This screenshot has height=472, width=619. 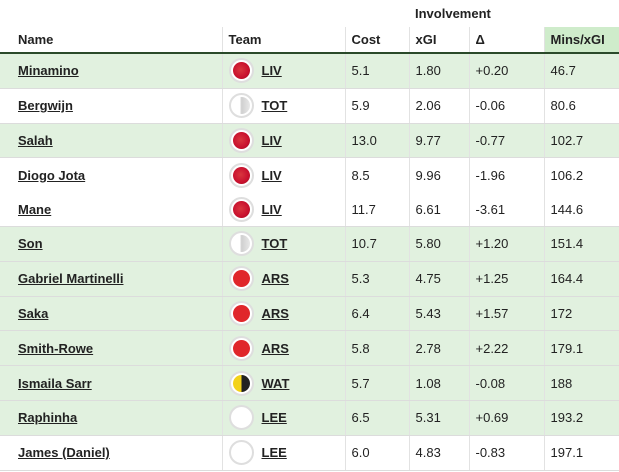 I want to click on player-name-link: Smith-Rowe, so click(x=56, y=348).